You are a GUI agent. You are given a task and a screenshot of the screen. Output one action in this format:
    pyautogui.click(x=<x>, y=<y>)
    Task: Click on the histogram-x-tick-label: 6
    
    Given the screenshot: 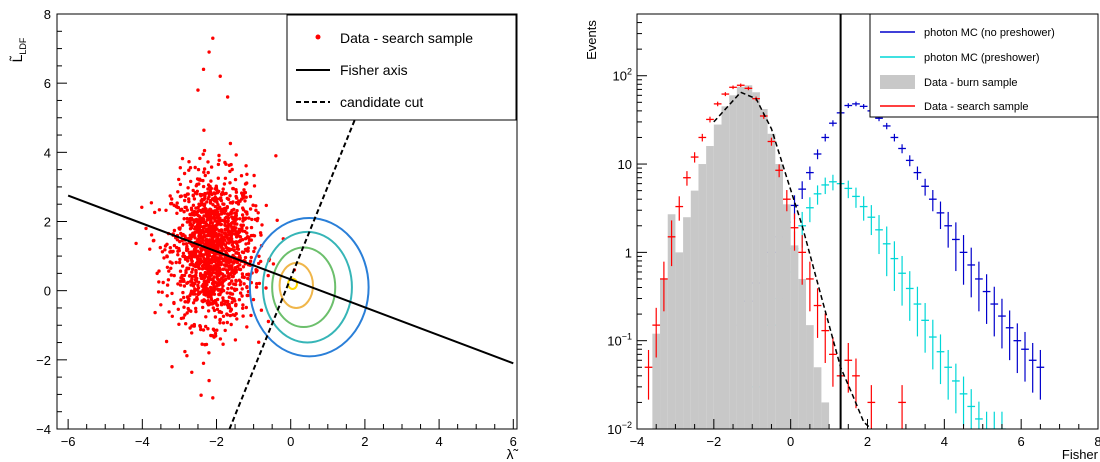 What is the action you would take?
    pyautogui.click(x=1021, y=441)
    